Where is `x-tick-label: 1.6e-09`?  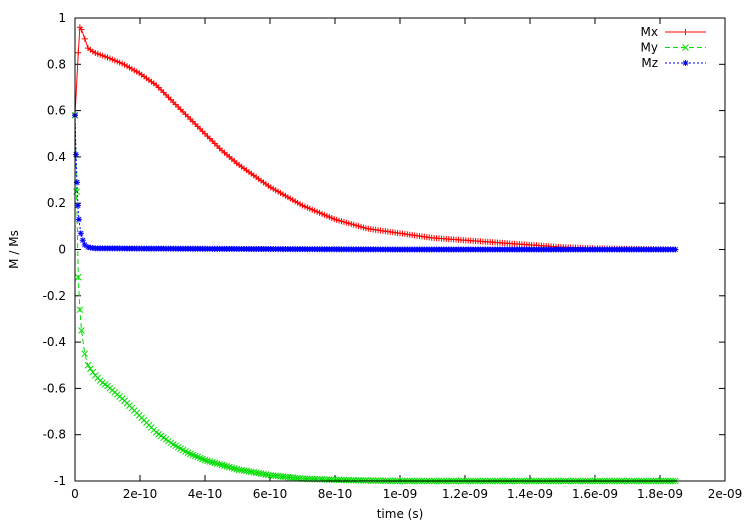 x-tick-label: 1.6e-09 is located at coordinates (595, 494).